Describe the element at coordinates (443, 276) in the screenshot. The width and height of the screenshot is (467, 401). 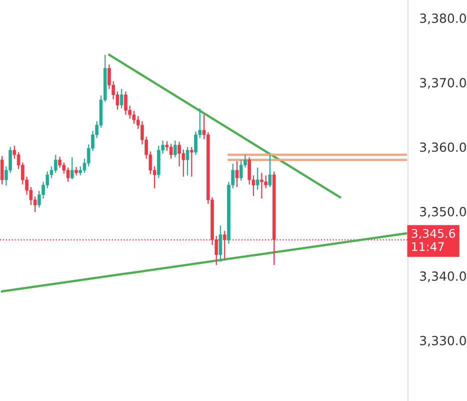
I see `y-tick-label: 3,340.0` at that location.